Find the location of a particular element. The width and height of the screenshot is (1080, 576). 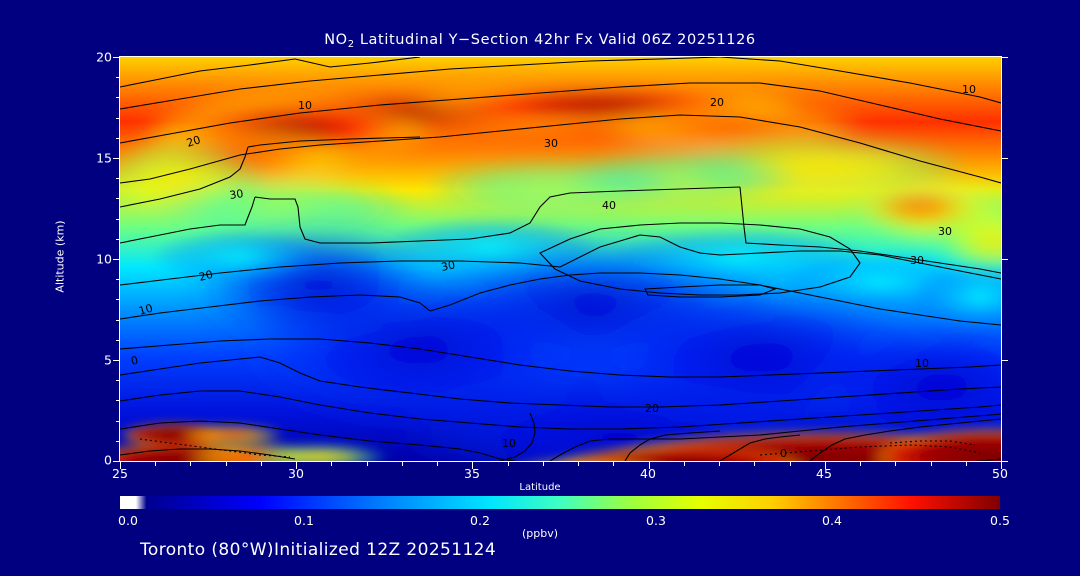

boundary-layer-plume-west is located at coordinates (255, 442).